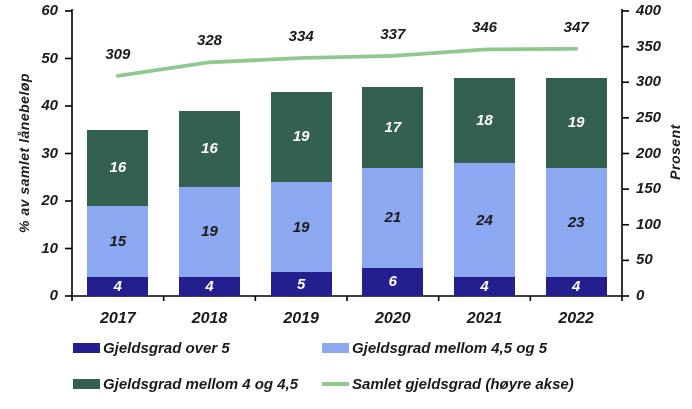 Image resolution: width=692 pixels, height=409 pixels. What do you see at coordinates (53, 295) in the screenshot?
I see `left-axis-tick-label: 0` at bounding box center [53, 295].